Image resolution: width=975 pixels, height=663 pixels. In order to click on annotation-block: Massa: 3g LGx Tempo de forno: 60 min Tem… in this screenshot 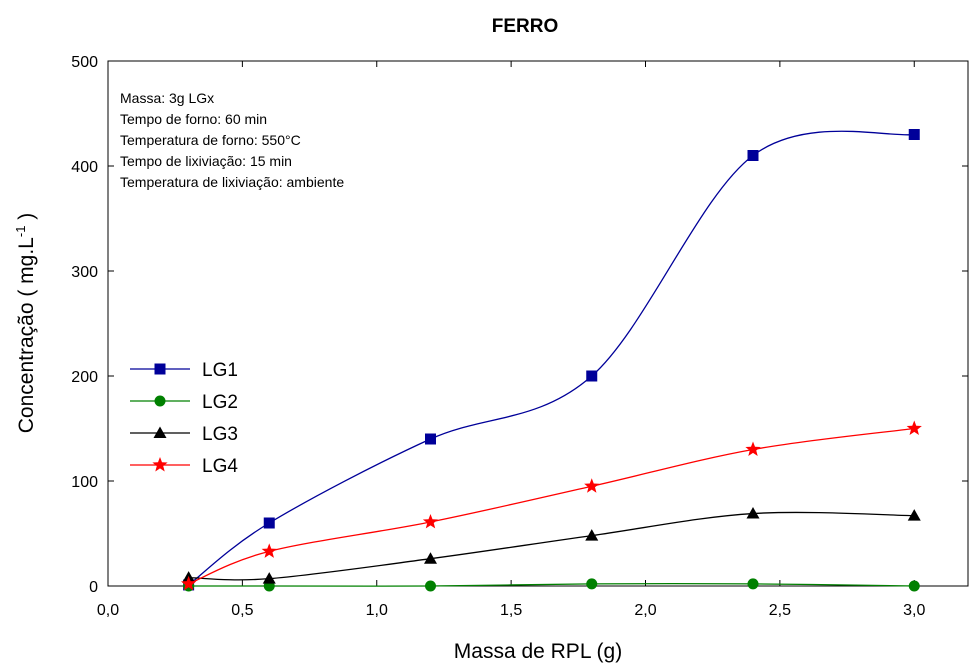, I will do `click(232, 140)`.